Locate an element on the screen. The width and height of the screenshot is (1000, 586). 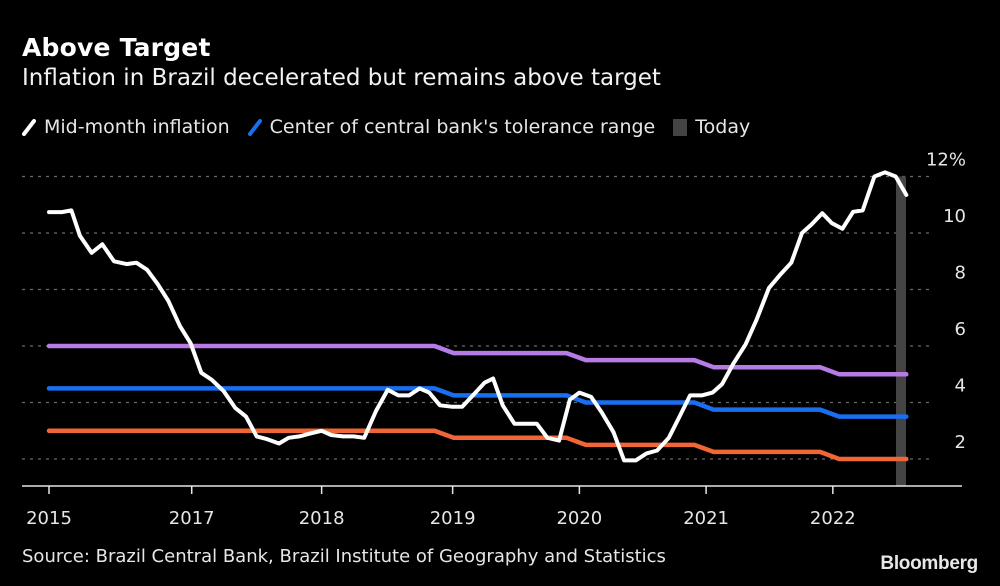
legend-item-tolerance-center: Center of central bank's tolerance range is located at coordinates (451, 127).